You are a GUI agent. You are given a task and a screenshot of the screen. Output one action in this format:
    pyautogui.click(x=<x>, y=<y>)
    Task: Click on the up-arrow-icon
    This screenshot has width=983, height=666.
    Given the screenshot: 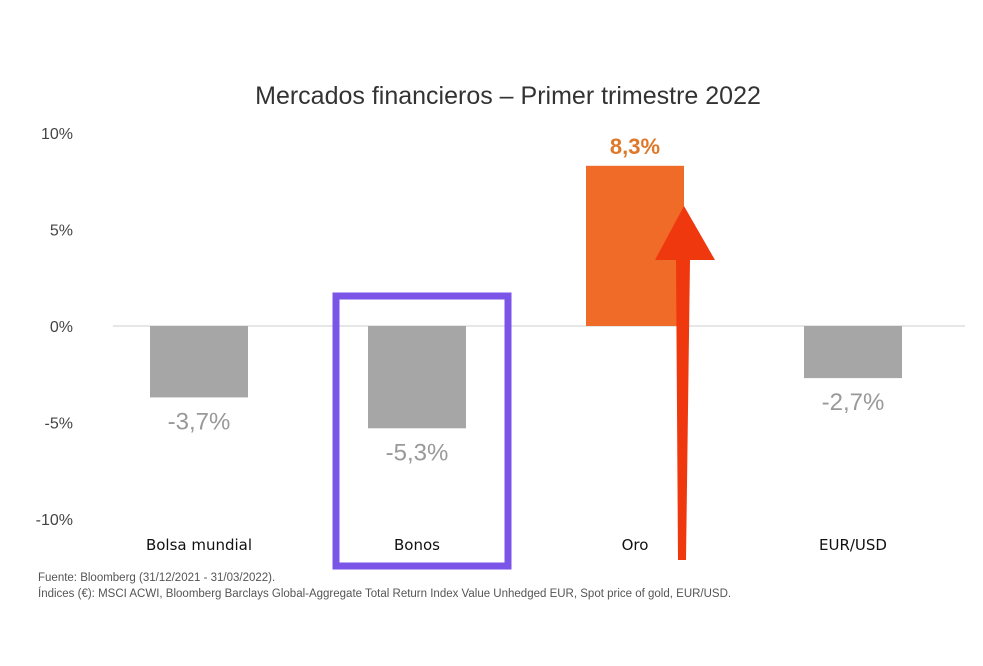 What is the action you would take?
    pyautogui.click(x=685, y=383)
    